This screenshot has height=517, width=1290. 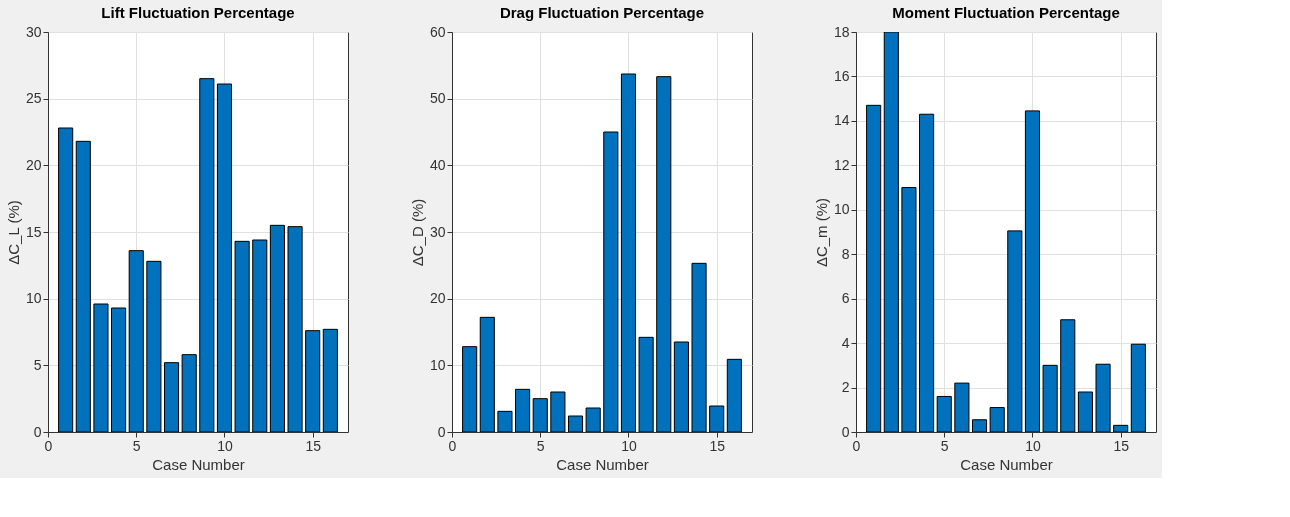 I want to click on y-tick-label: 40, so click(x=437, y=164).